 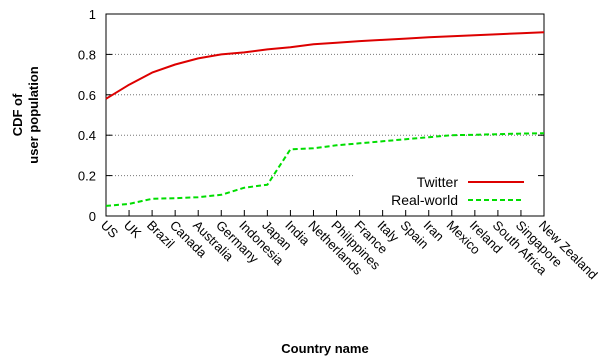 What do you see at coordinates (87, 95) in the screenshot?
I see `y-tick-label-3: 0.6` at bounding box center [87, 95].